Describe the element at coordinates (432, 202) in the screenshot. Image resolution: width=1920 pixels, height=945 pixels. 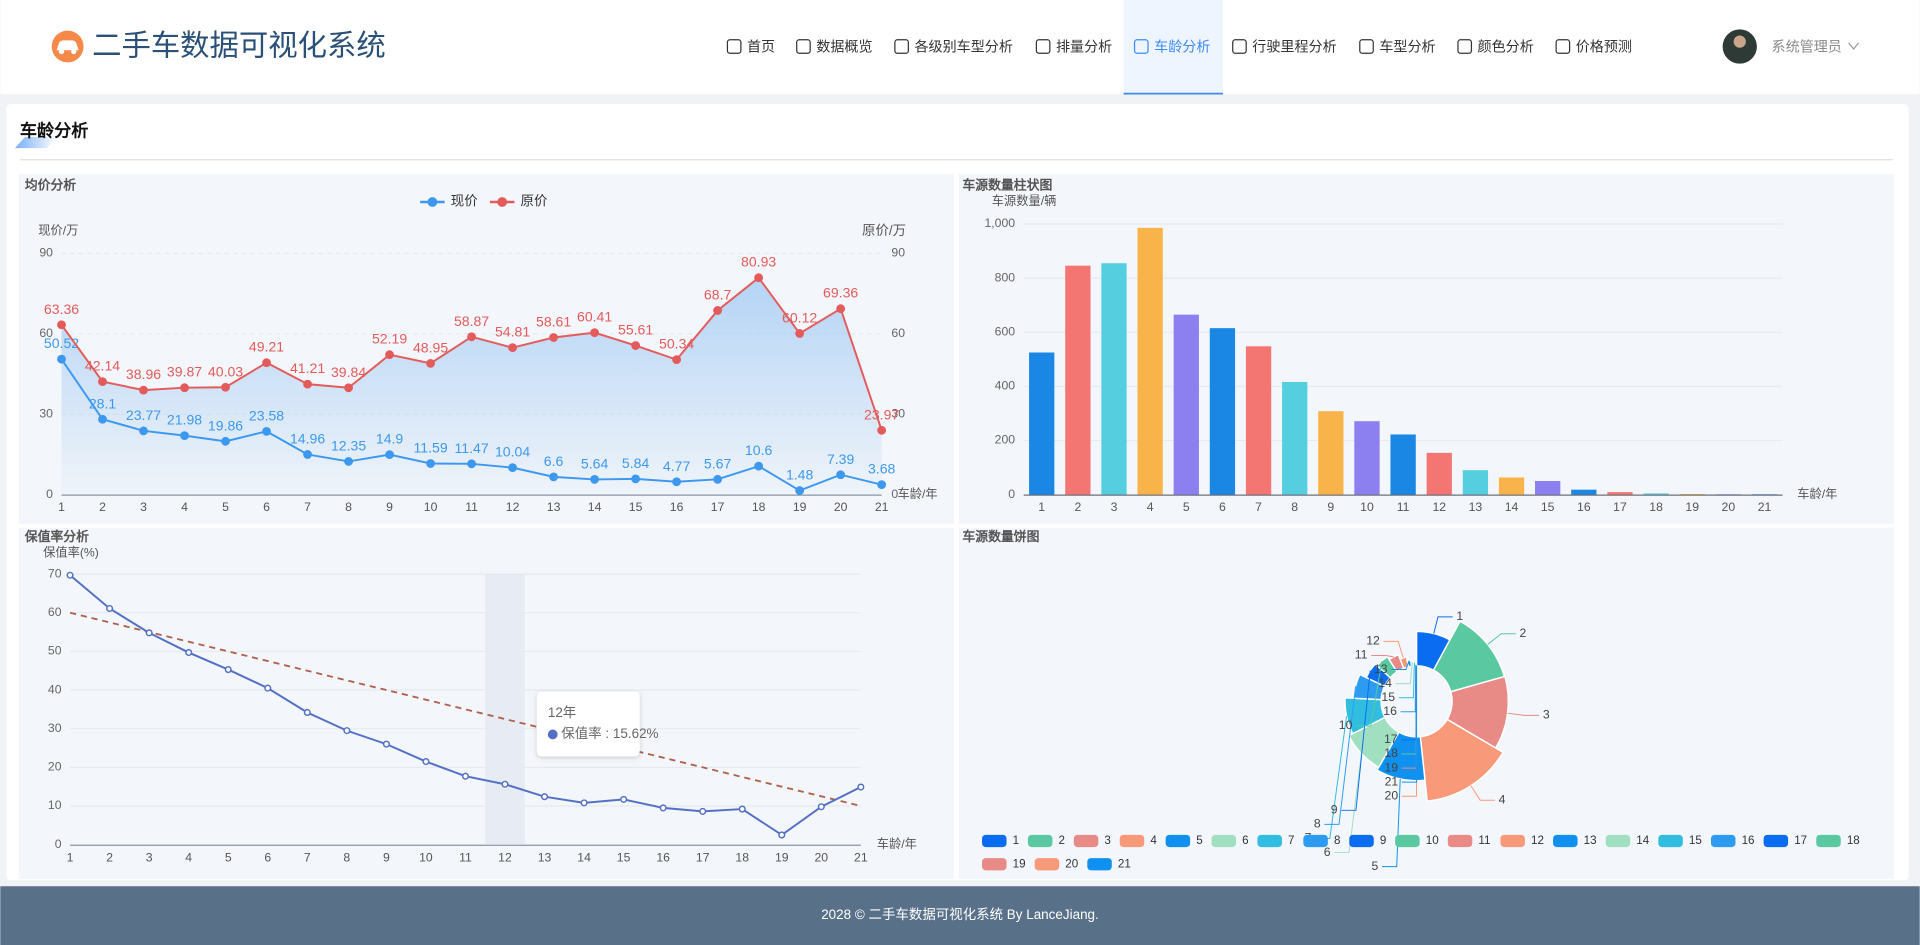
I see `legend-marker` at that location.